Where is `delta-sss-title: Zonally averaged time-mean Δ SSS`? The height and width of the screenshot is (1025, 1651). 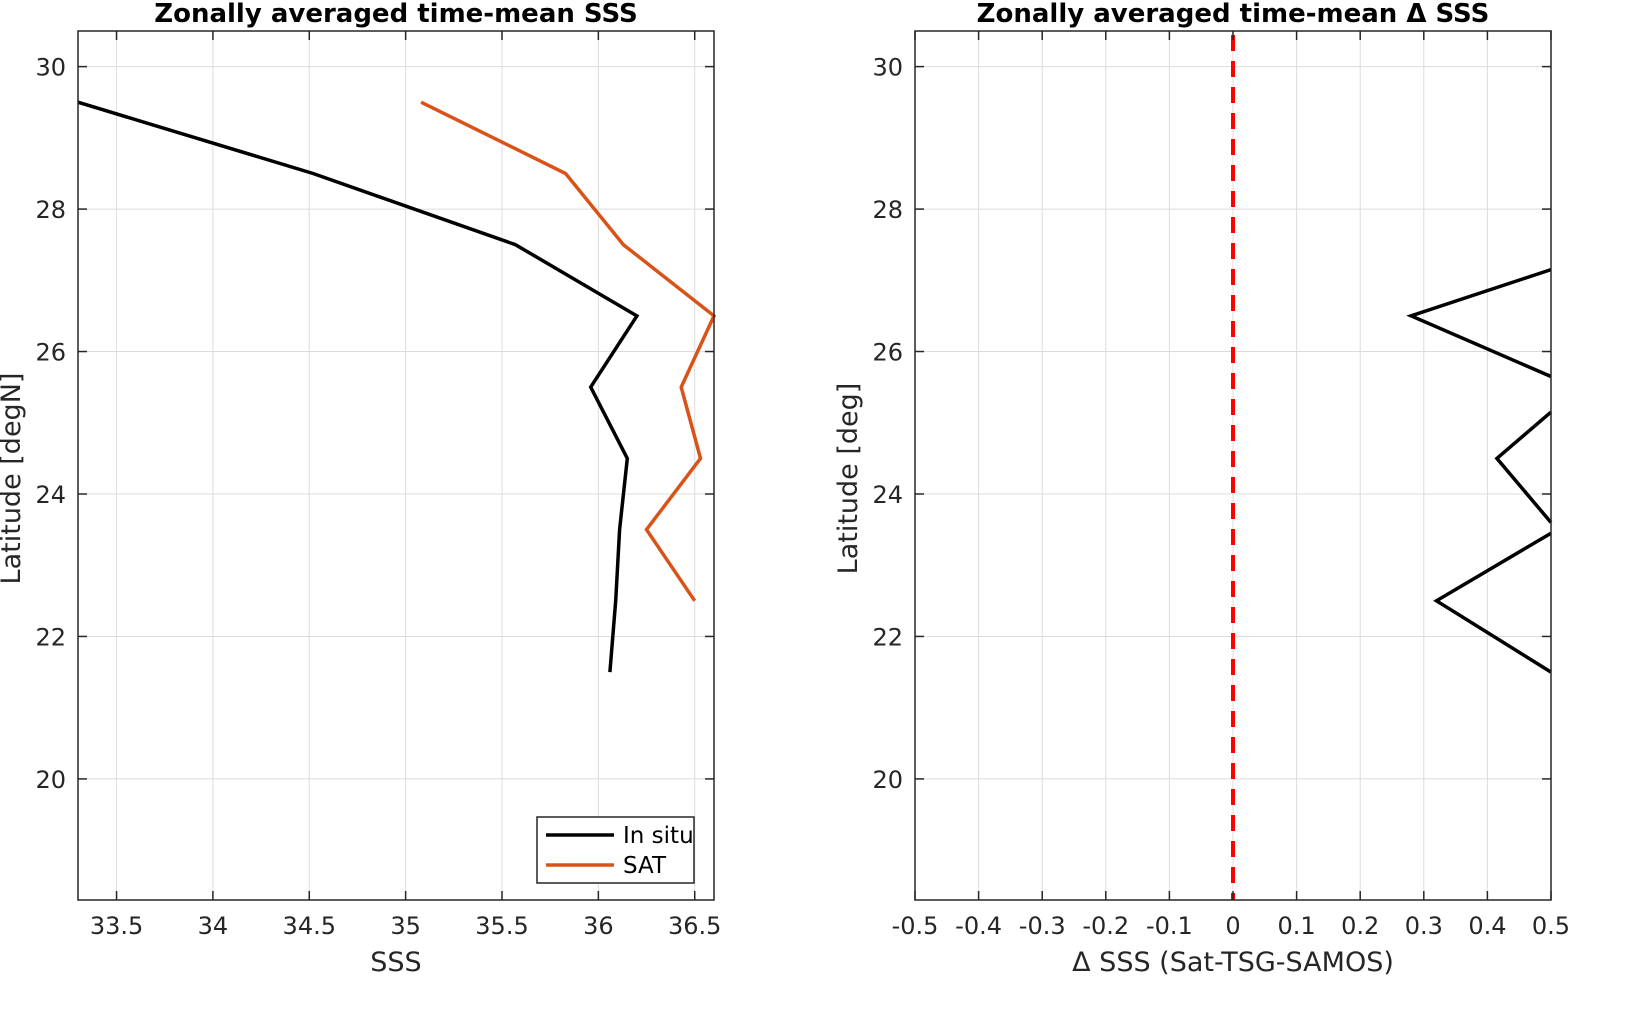 delta-sss-title: Zonally averaged time-mean Δ SSS is located at coordinates (1233, 14).